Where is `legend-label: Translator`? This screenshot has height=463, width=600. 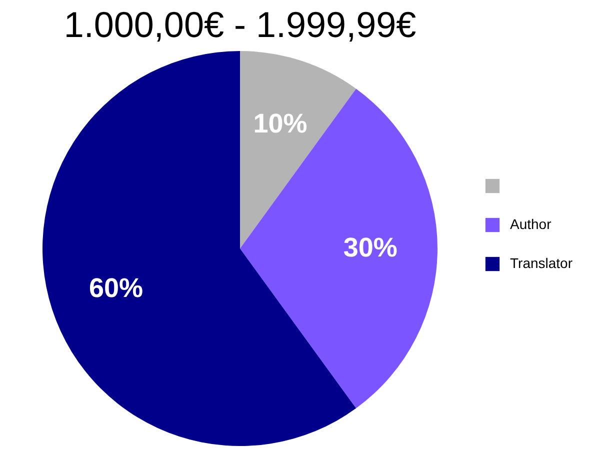
legend-label: Translator is located at coordinates (541, 263).